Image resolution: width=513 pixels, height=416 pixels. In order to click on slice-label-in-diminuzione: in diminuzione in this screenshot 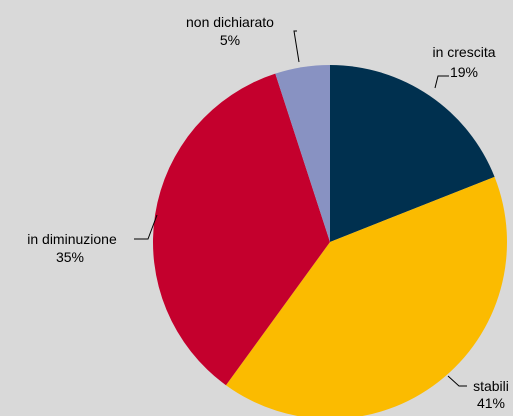, I will do `click(72, 239)`.